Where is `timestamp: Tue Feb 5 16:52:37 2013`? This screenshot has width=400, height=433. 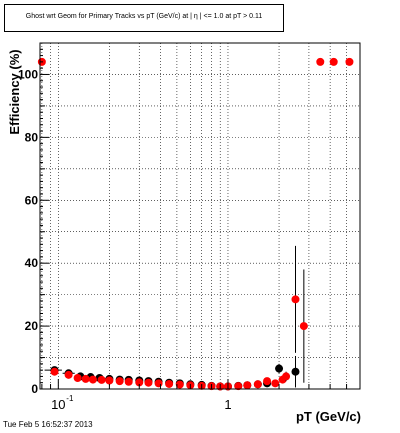 timestamp: Tue Feb 5 16:52:37 2013 is located at coordinates (48, 424).